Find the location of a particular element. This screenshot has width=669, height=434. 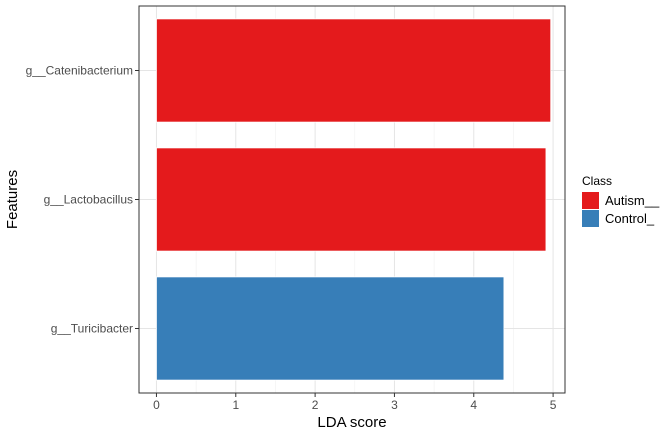

legend-key-control is located at coordinates (590, 218).